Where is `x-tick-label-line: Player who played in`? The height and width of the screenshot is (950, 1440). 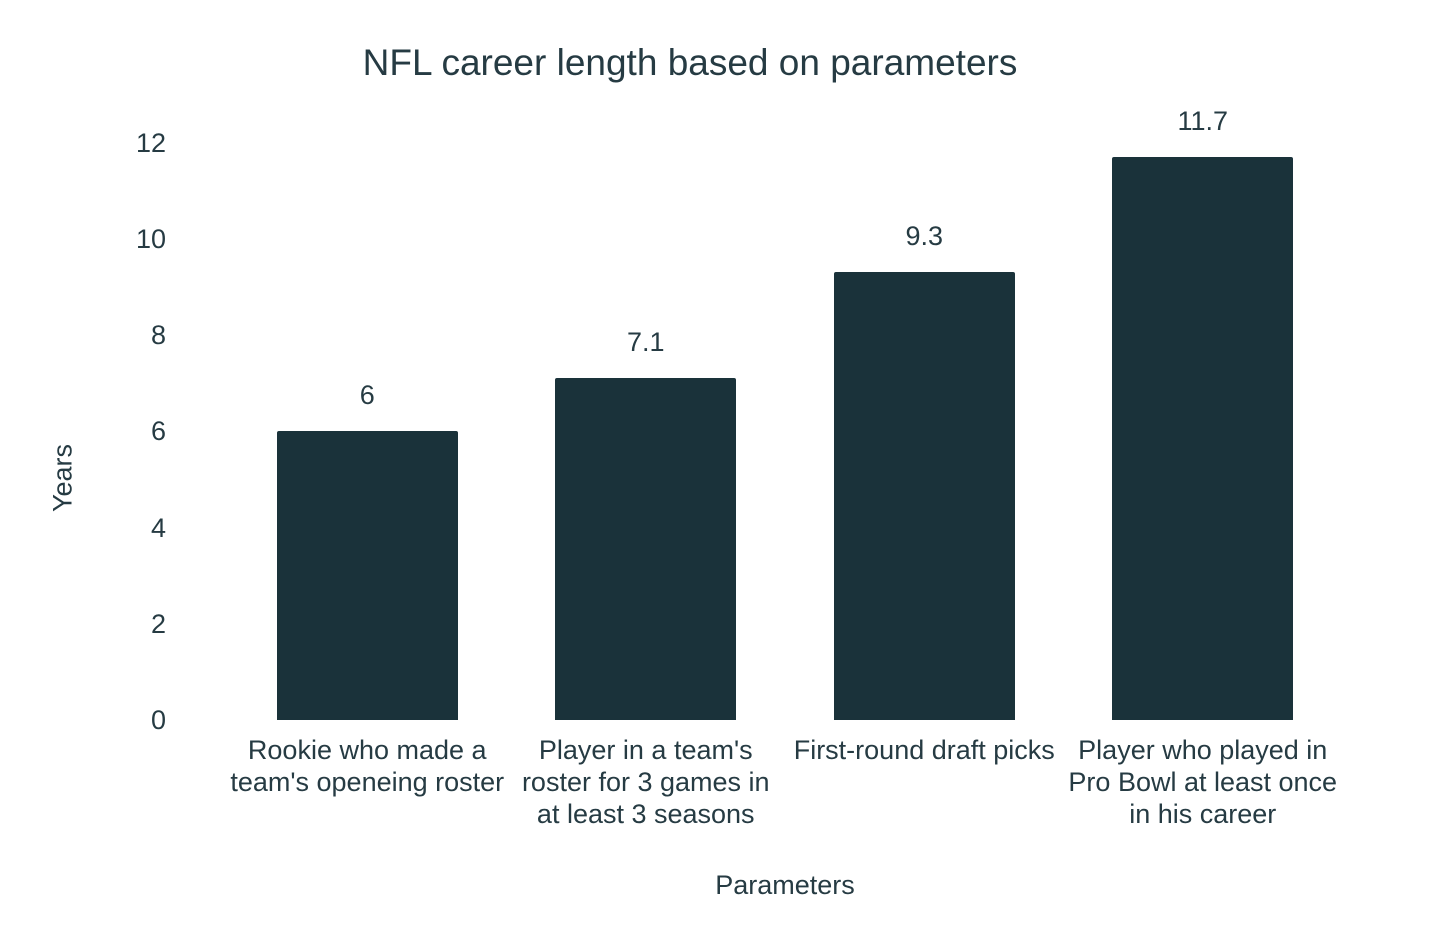
x-tick-label-line: Player who played in is located at coordinates (1203, 750).